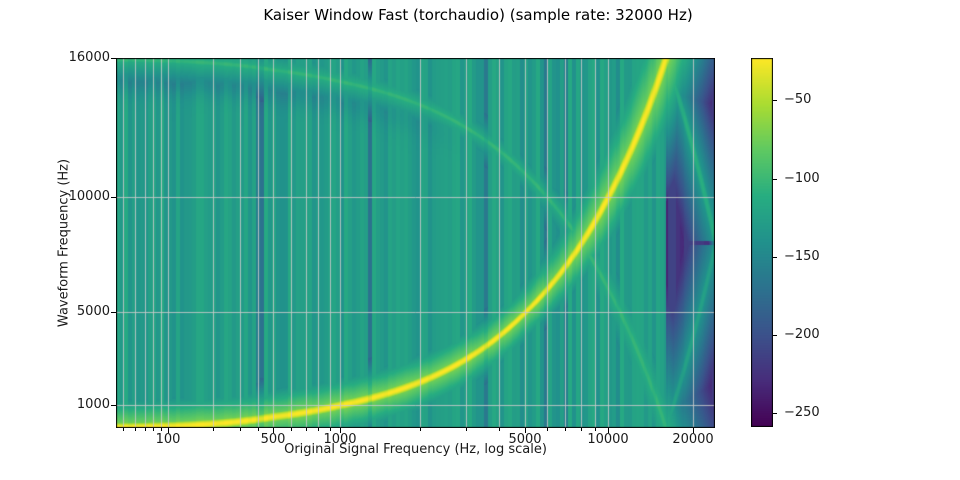  Describe the element at coordinates (802, 334) in the screenshot. I see `colorbar-tick-label: −200` at that location.